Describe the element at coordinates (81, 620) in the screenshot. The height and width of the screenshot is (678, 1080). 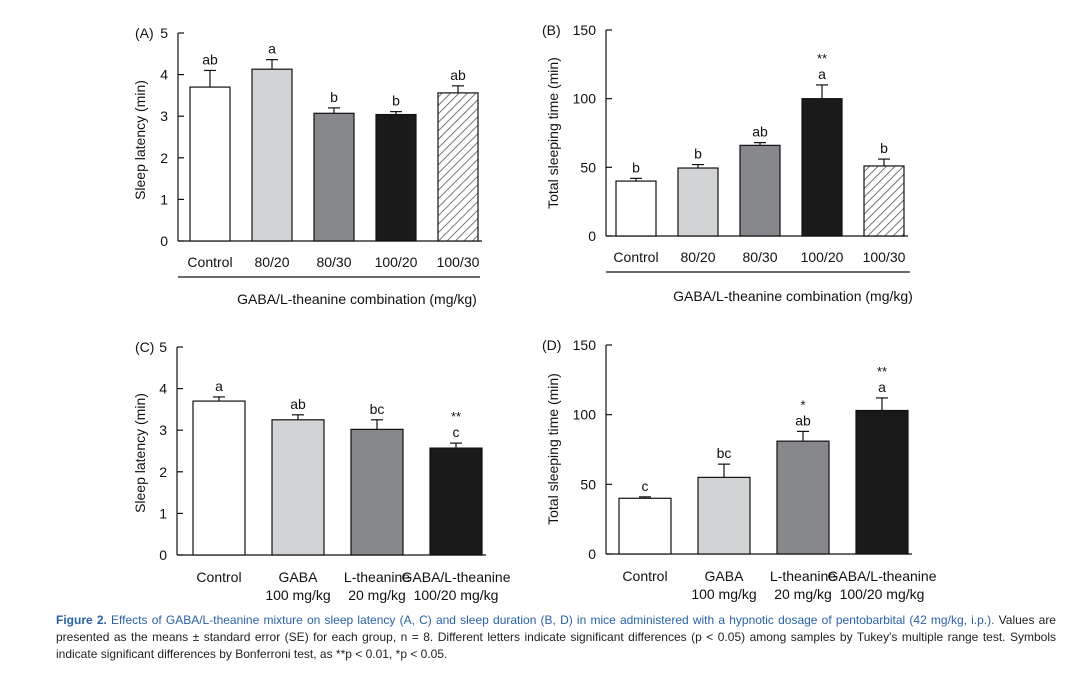
I see `caption-label: Figure 2.` at that location.